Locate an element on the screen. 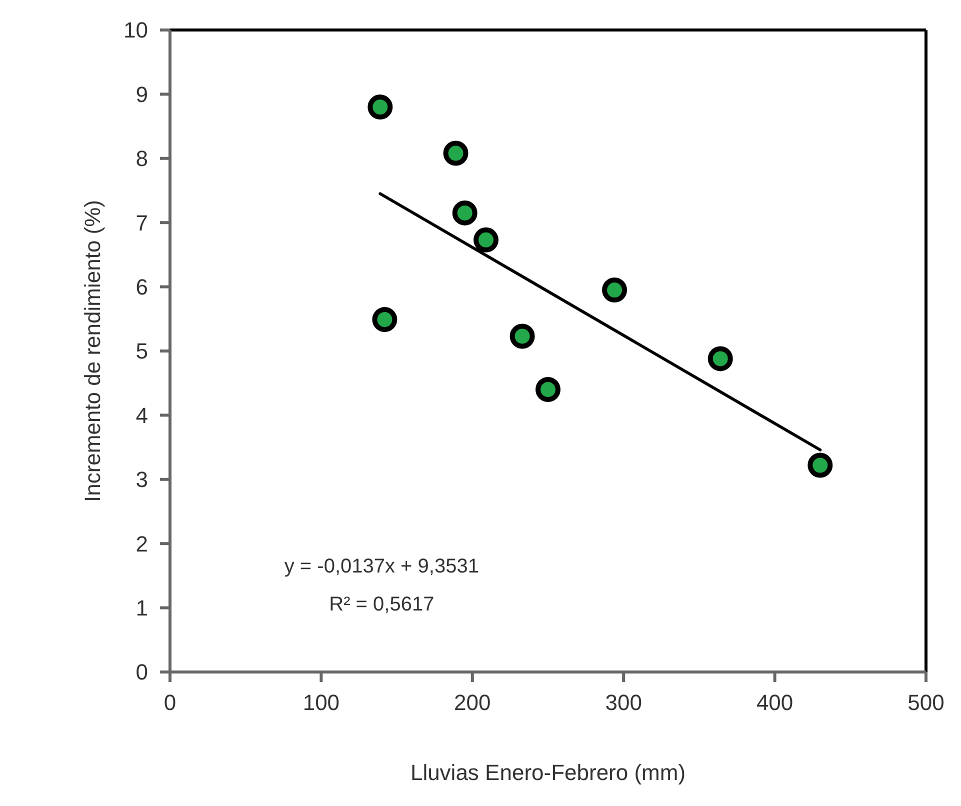 The width and height of the screenshot is (961, 806). y-tick-label: 3 is located at coordinates (142, 479).